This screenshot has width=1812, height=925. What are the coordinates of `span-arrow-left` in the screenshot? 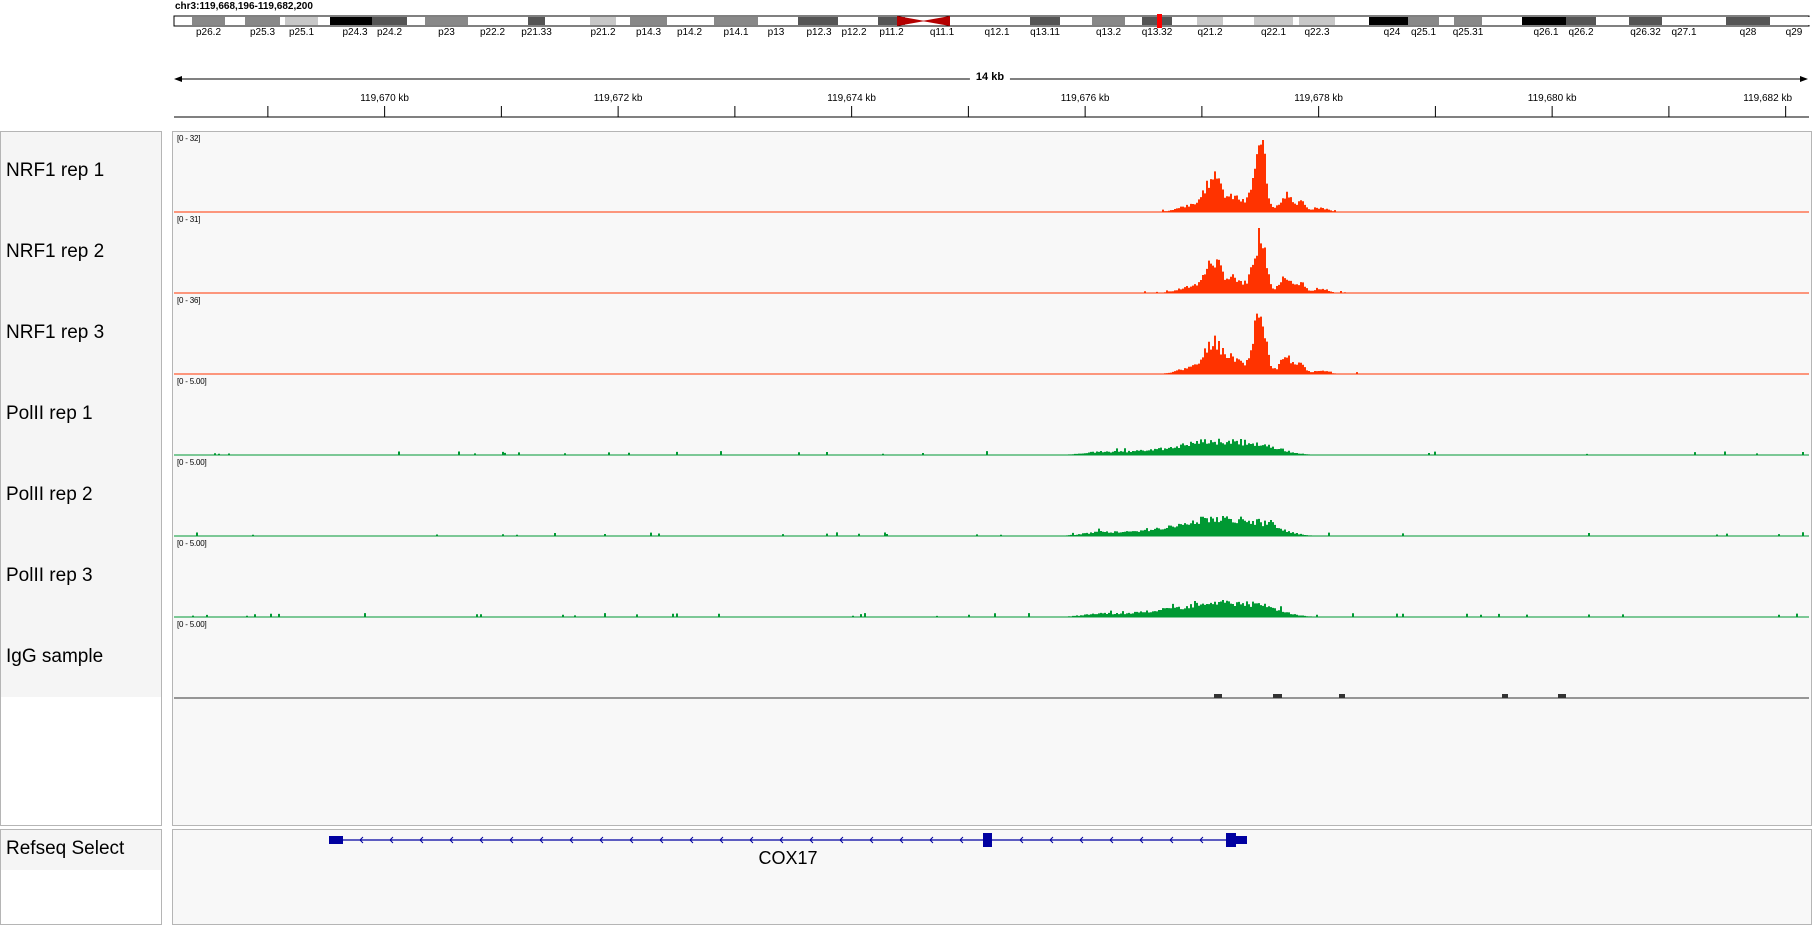 It's located at (178, 79).